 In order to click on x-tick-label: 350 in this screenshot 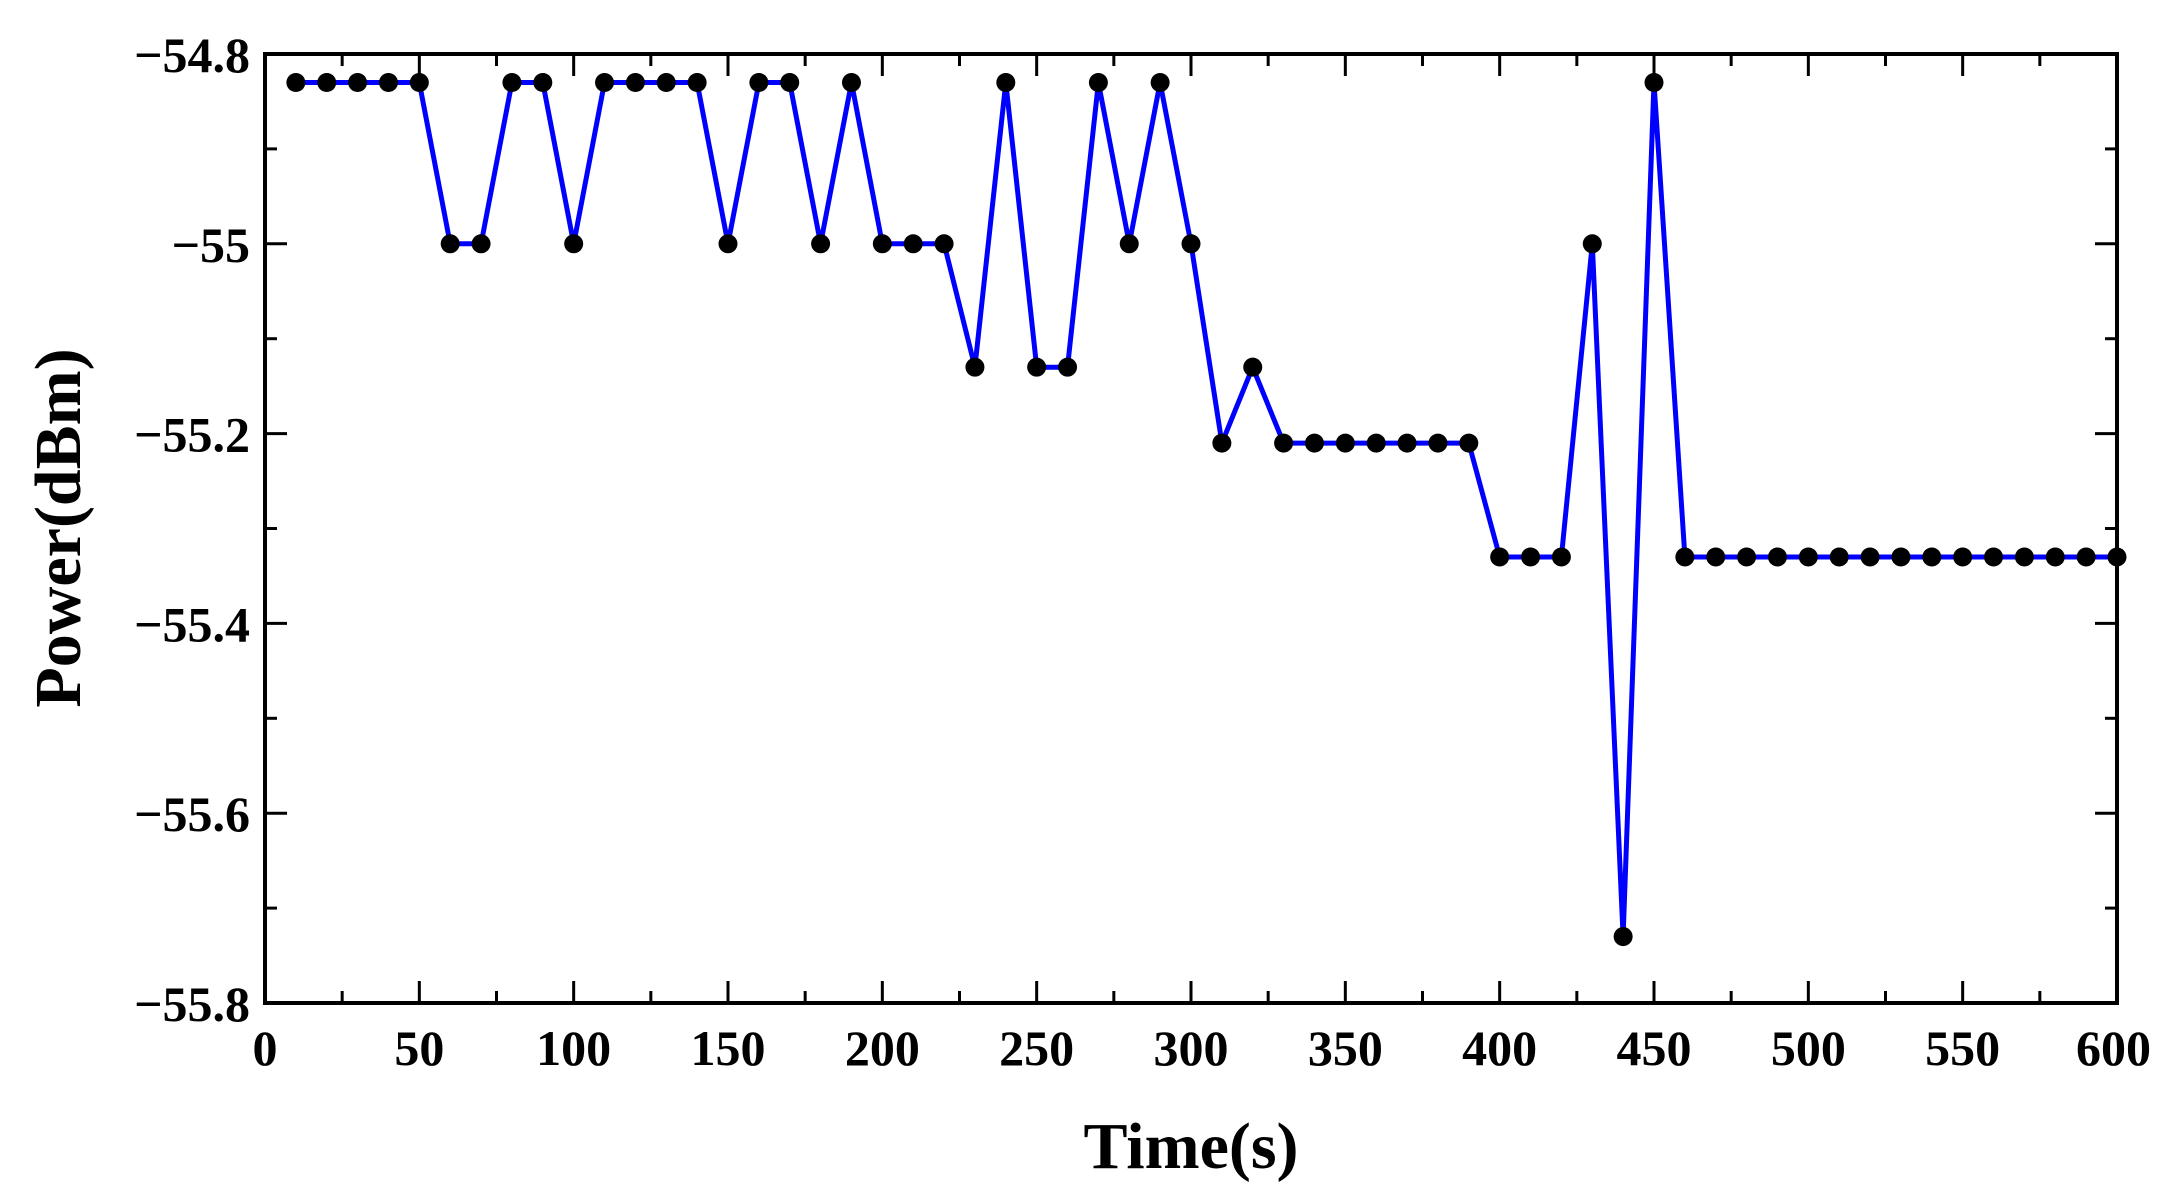, I will do `click(1345, 1048)`.